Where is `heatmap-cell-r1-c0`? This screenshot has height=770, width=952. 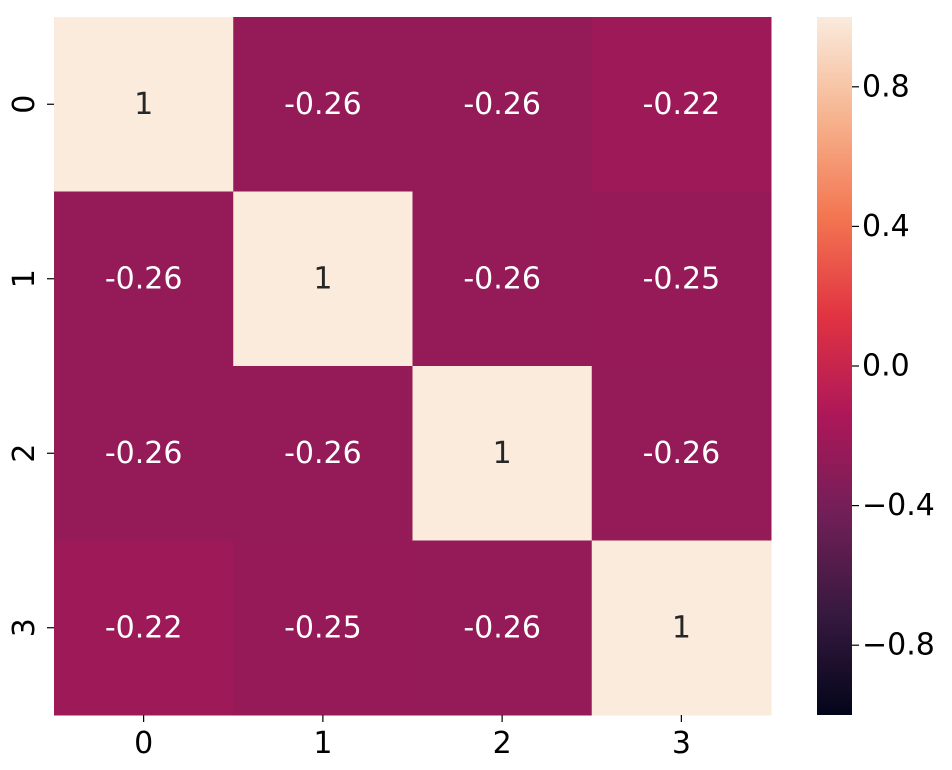
heatmap-cell-r1-c0 is located at coordinates (144, 279).